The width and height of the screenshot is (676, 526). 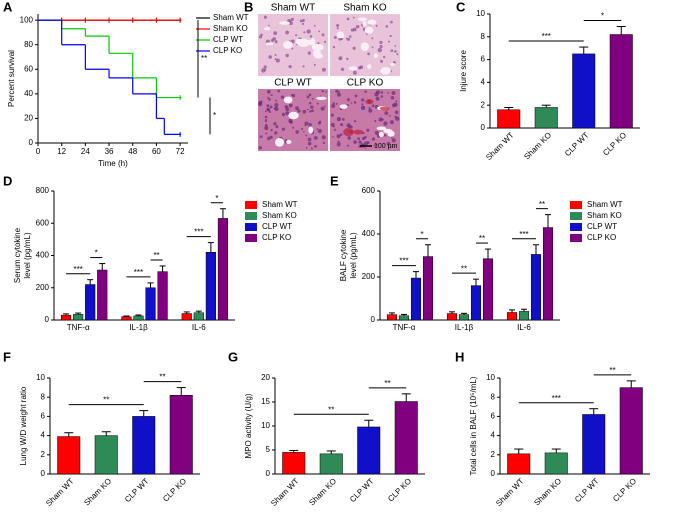 I want to click on y-tick-label: 20, so click(x=265, y=377).